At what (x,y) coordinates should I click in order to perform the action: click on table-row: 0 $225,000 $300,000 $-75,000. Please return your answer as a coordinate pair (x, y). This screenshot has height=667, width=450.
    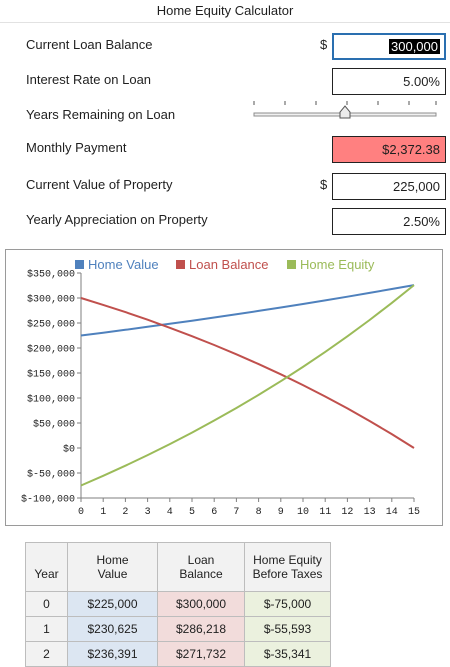
    Looking at the image, I should click on (178, 604).